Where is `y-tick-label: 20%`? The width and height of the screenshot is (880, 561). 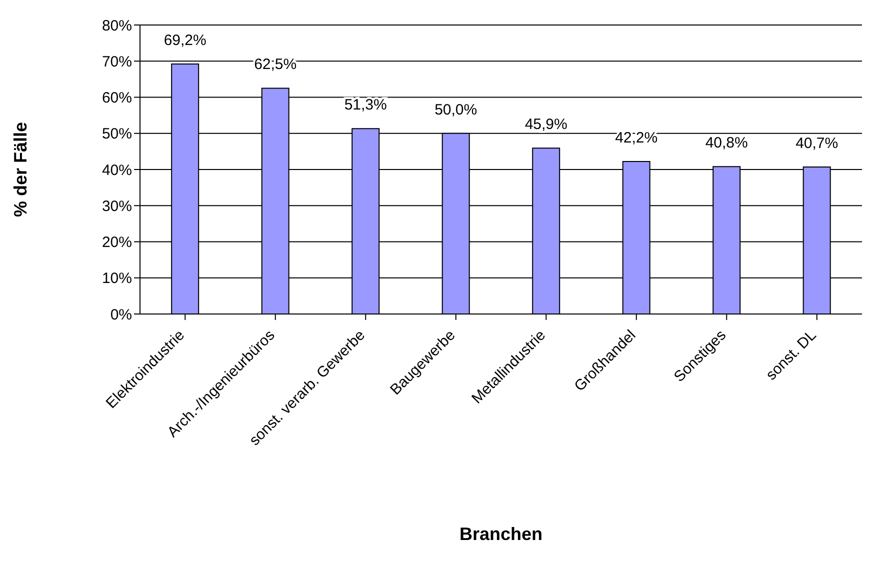 y-tick-label: 20% is located at coordinates (117, 243).